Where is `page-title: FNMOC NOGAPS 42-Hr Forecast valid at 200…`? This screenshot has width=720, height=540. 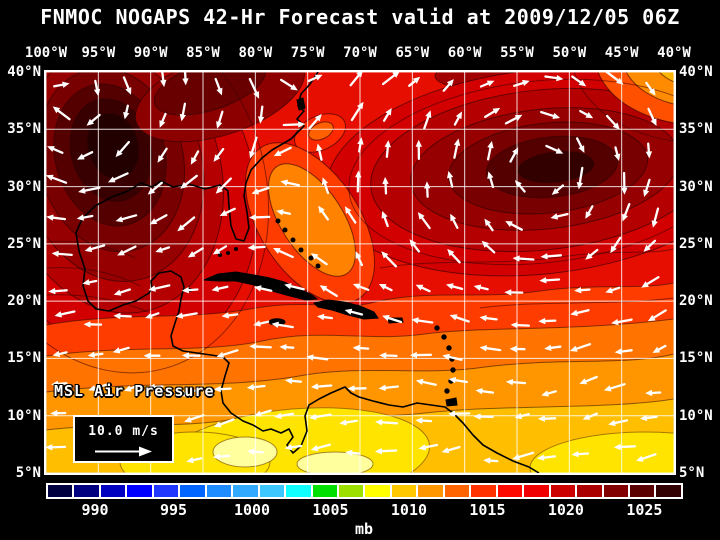 page-title: FNMOC NOGAPS 42-Hr Forecast valid at 200… is located at coordinates (360, 17).